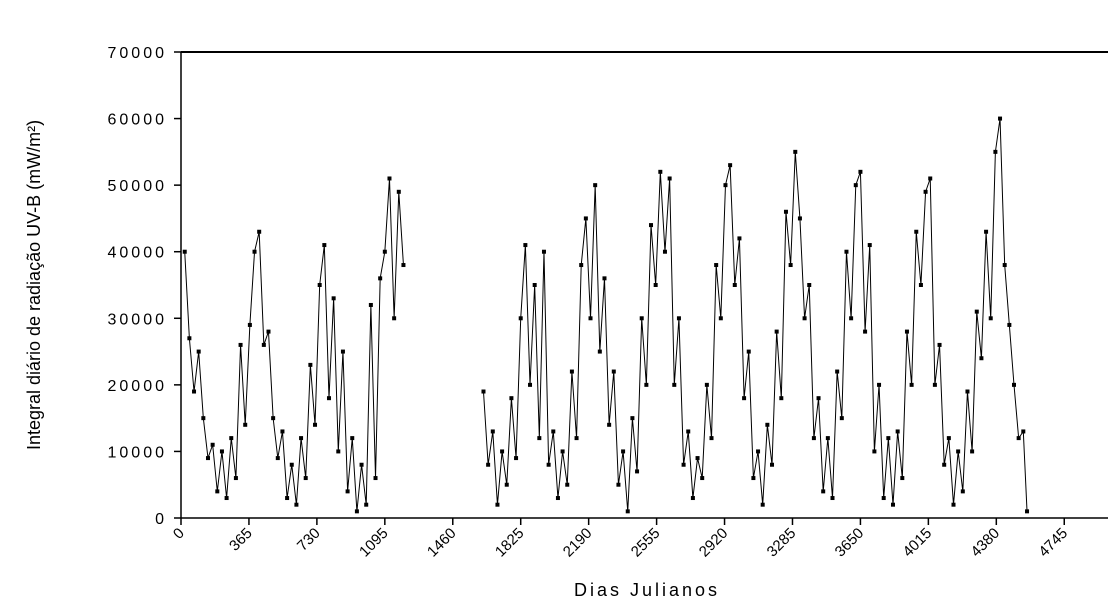  Describe the element at coordinates (578, 543) in the screenshot. I see `x-tick-label: 2190` at that location.